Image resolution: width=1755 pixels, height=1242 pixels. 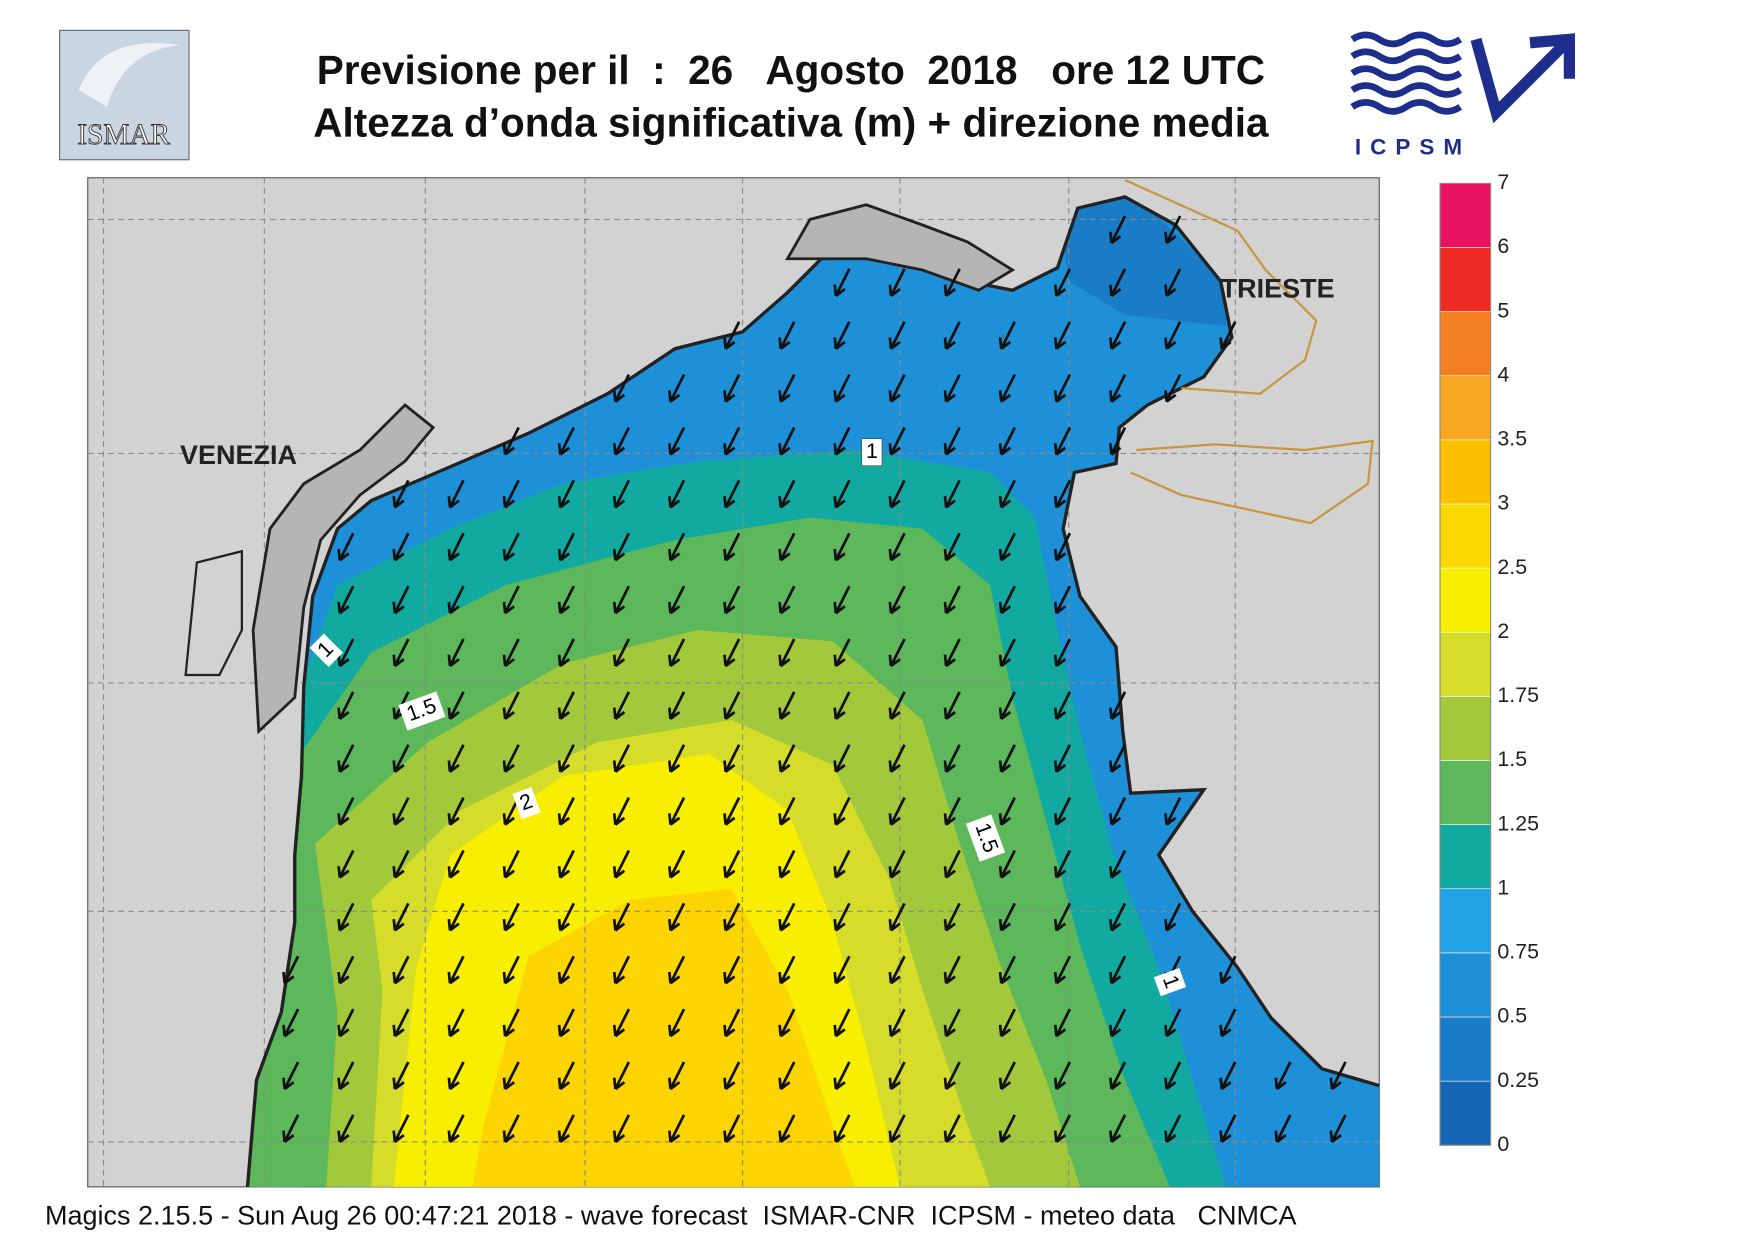 What do you see at coordinates (663, 1037) in the screenshot?
I see `sea-band` at bounding box center [663, 1037].